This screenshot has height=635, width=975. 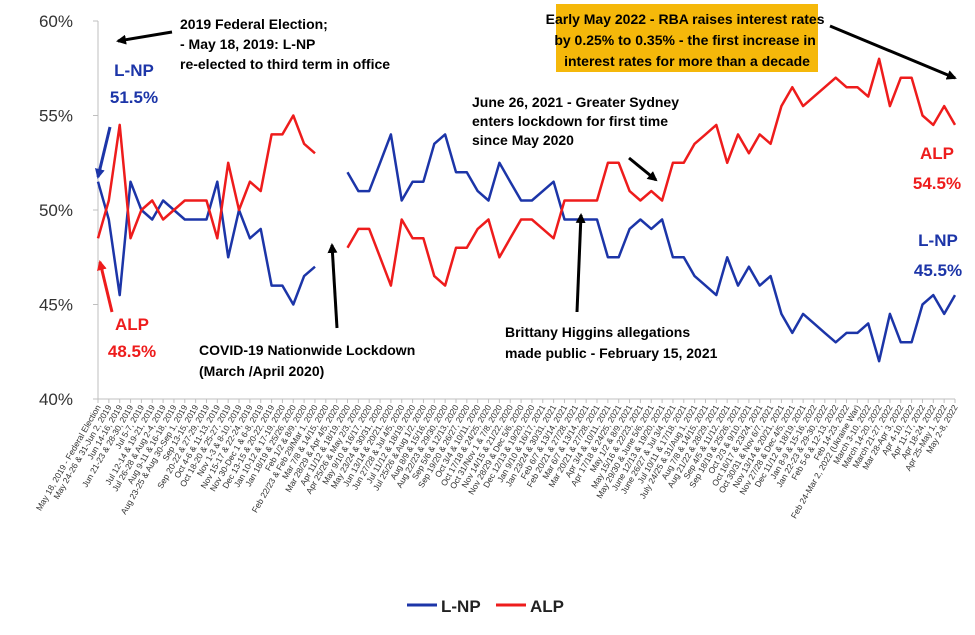 What do you see at coordinates (938, 270) in the screenshot?
I see `lnp-end-value: 45.5%` at bounding box center [938, 270].